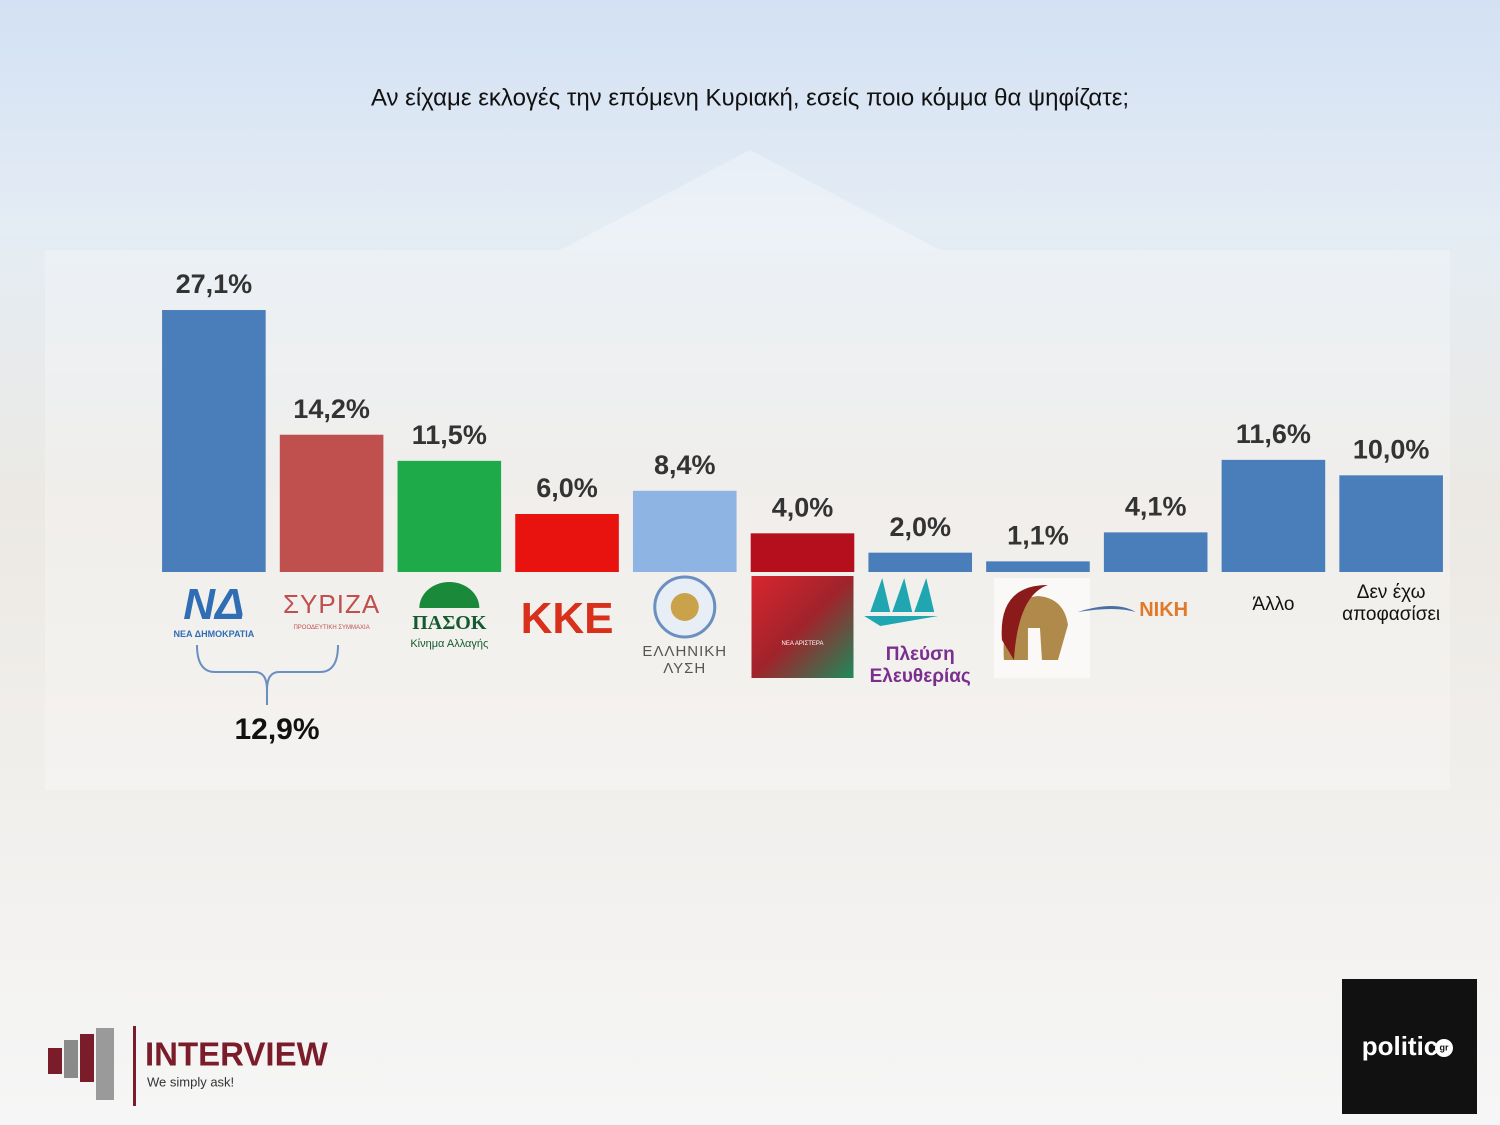 Image resolution: width=1500 pixels, height=1125 pixels. What do you see at coordinates (449, 644) in the screenshot?
I see `logo-caption: Κίνημα Αλλαγής` at bounding box center [449, 644].